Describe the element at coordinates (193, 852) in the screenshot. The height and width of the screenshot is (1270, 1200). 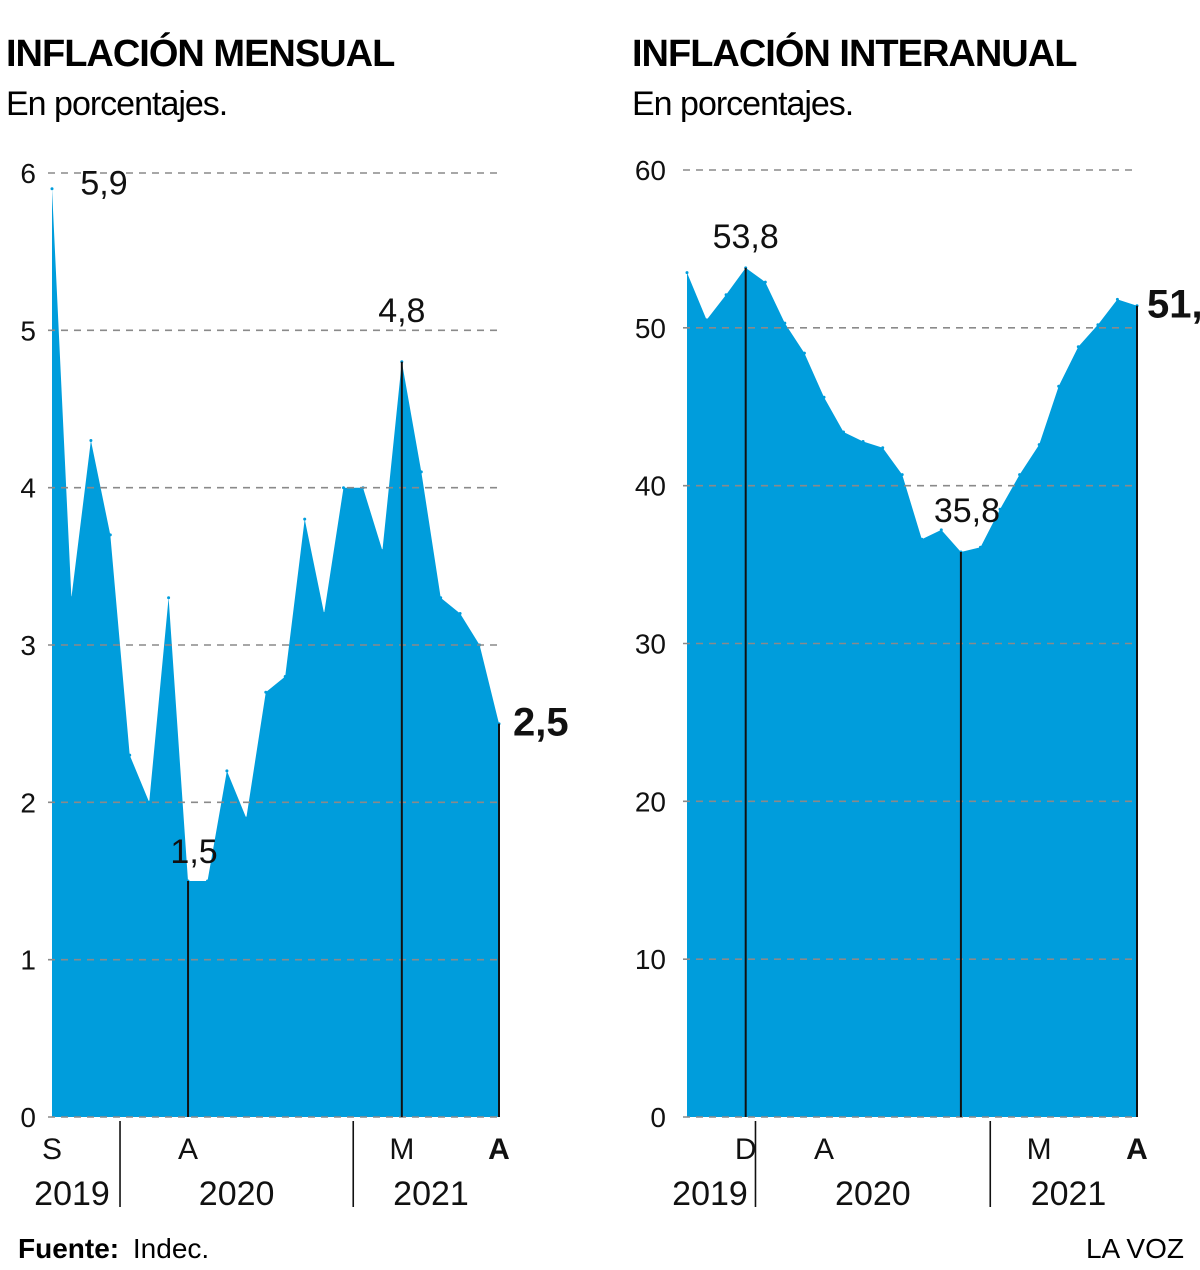
I see `data-label-2020-04: 1,5` at that location.